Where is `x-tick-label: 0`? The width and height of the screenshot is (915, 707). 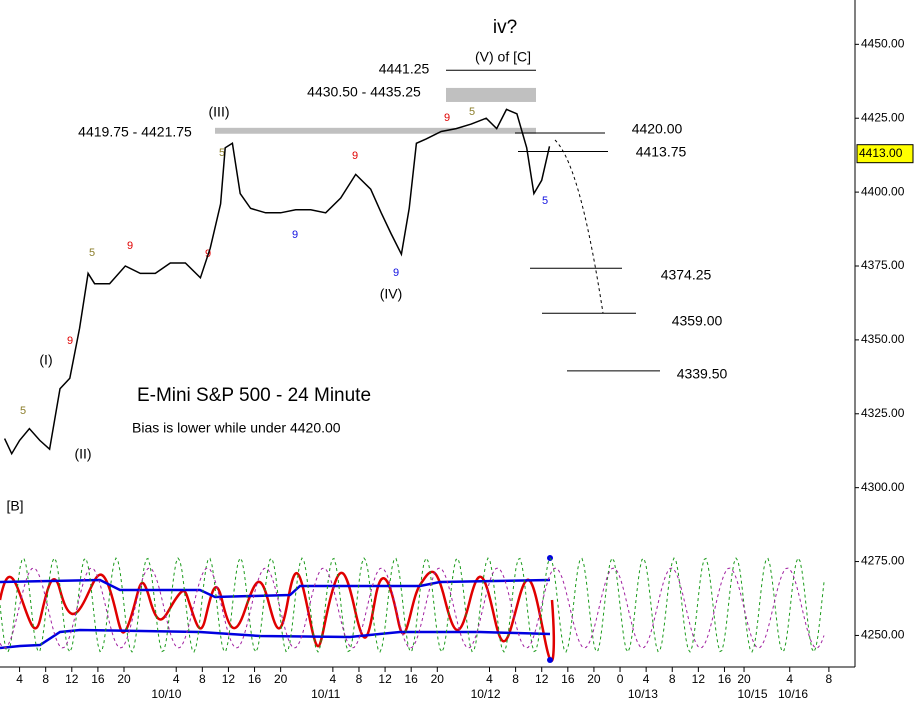
x-tick-label: 0 is located at coordinates (620, 679).